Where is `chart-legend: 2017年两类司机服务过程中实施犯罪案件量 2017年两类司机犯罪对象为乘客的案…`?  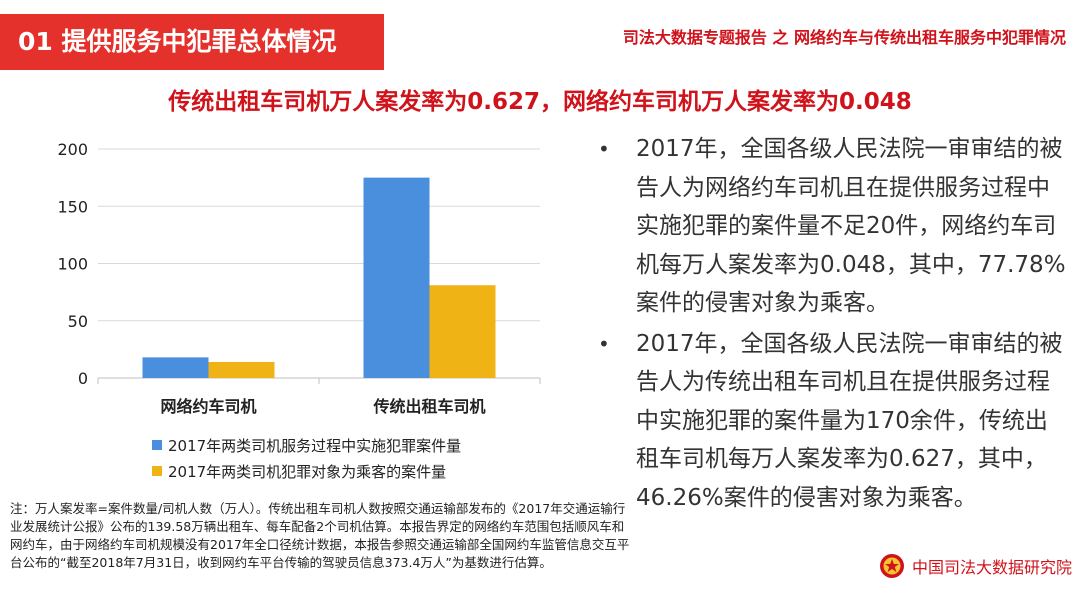 chart-legend: 2017年两类司机服务过程中实施犯罪案件量 2017年两类司机犯罪对象为乘客的案… is located at coordinates (306, 458).